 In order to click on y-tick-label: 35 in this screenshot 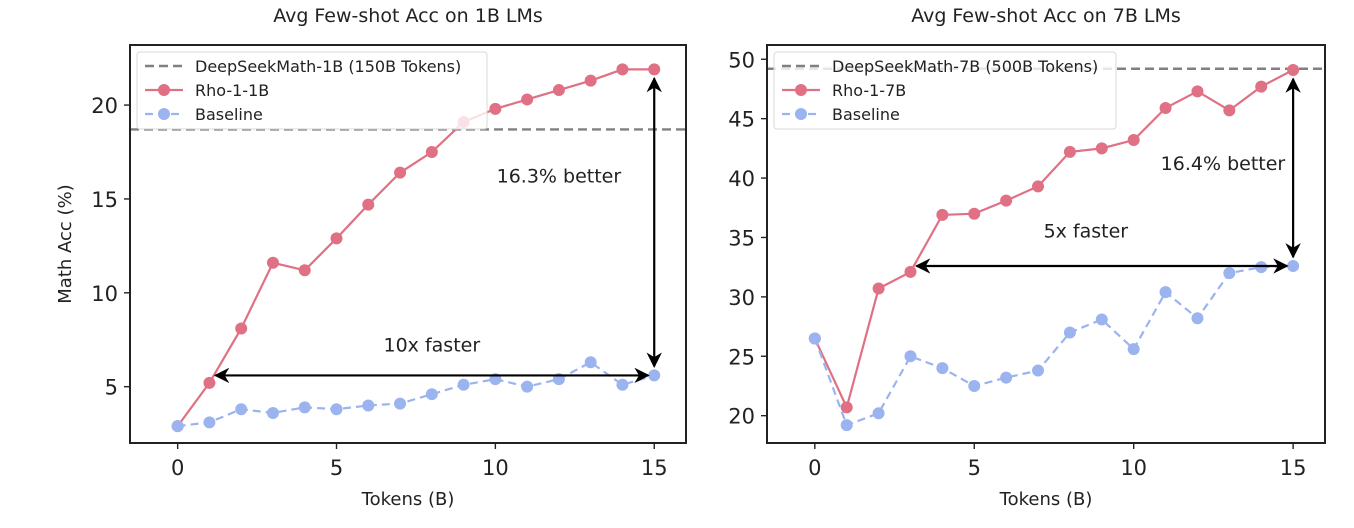, I will do `click(741, 238)`.